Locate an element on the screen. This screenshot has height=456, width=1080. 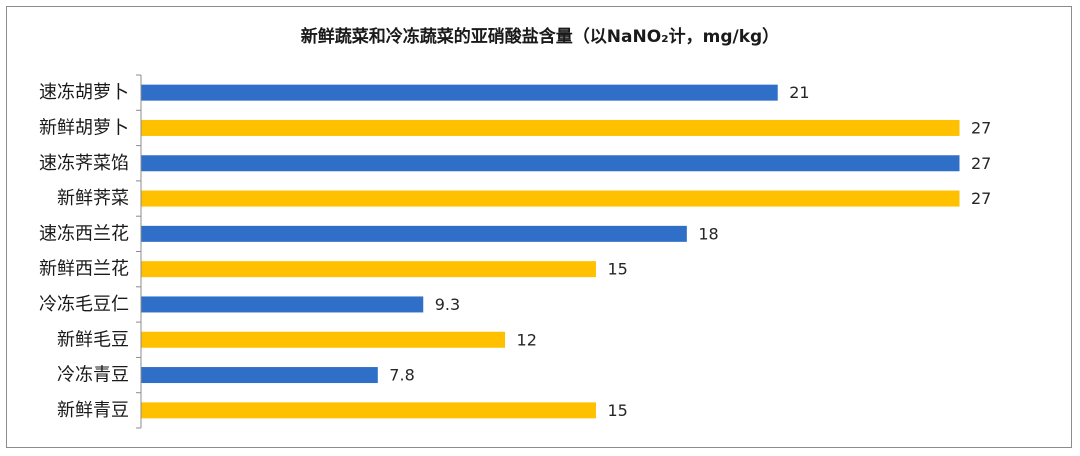
category-label: 冷冻毛豆仁 is located at coordinates (84, 304).